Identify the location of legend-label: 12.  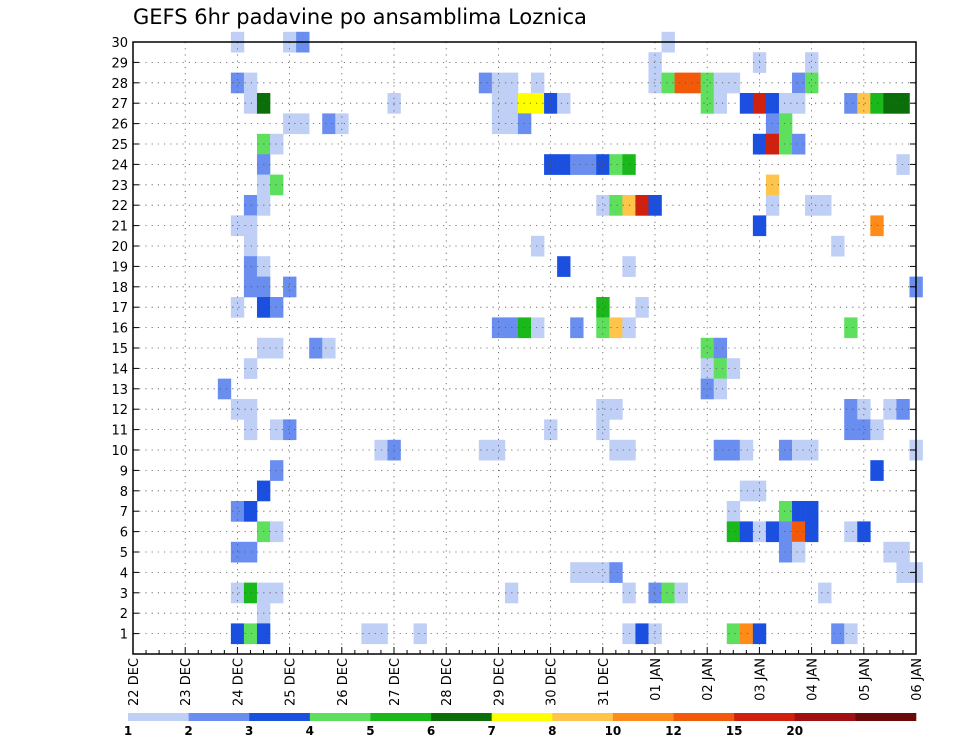
(673, 731).